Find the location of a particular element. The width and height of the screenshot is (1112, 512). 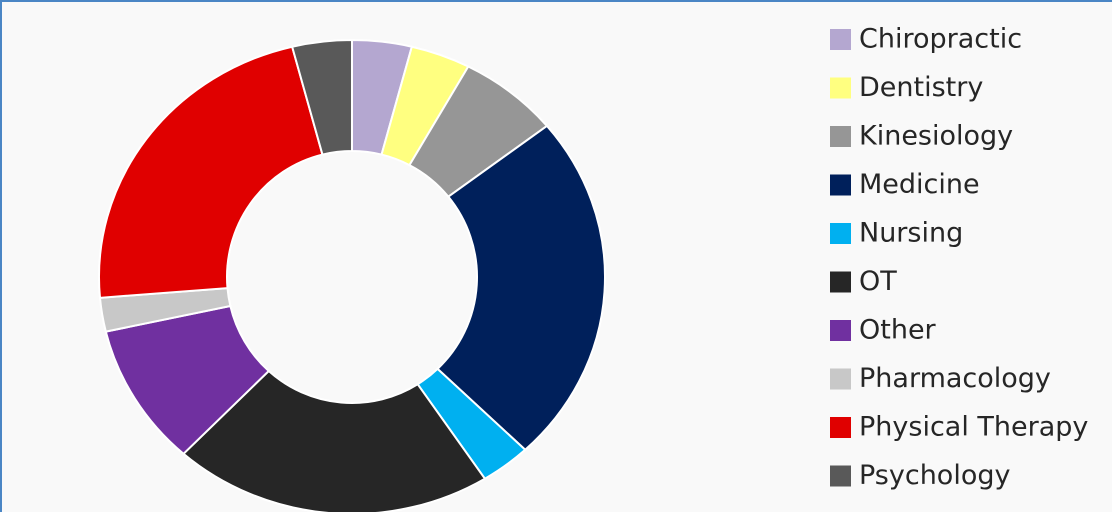

legend-label: Physical Therapy is located at coordinates (973, 427).